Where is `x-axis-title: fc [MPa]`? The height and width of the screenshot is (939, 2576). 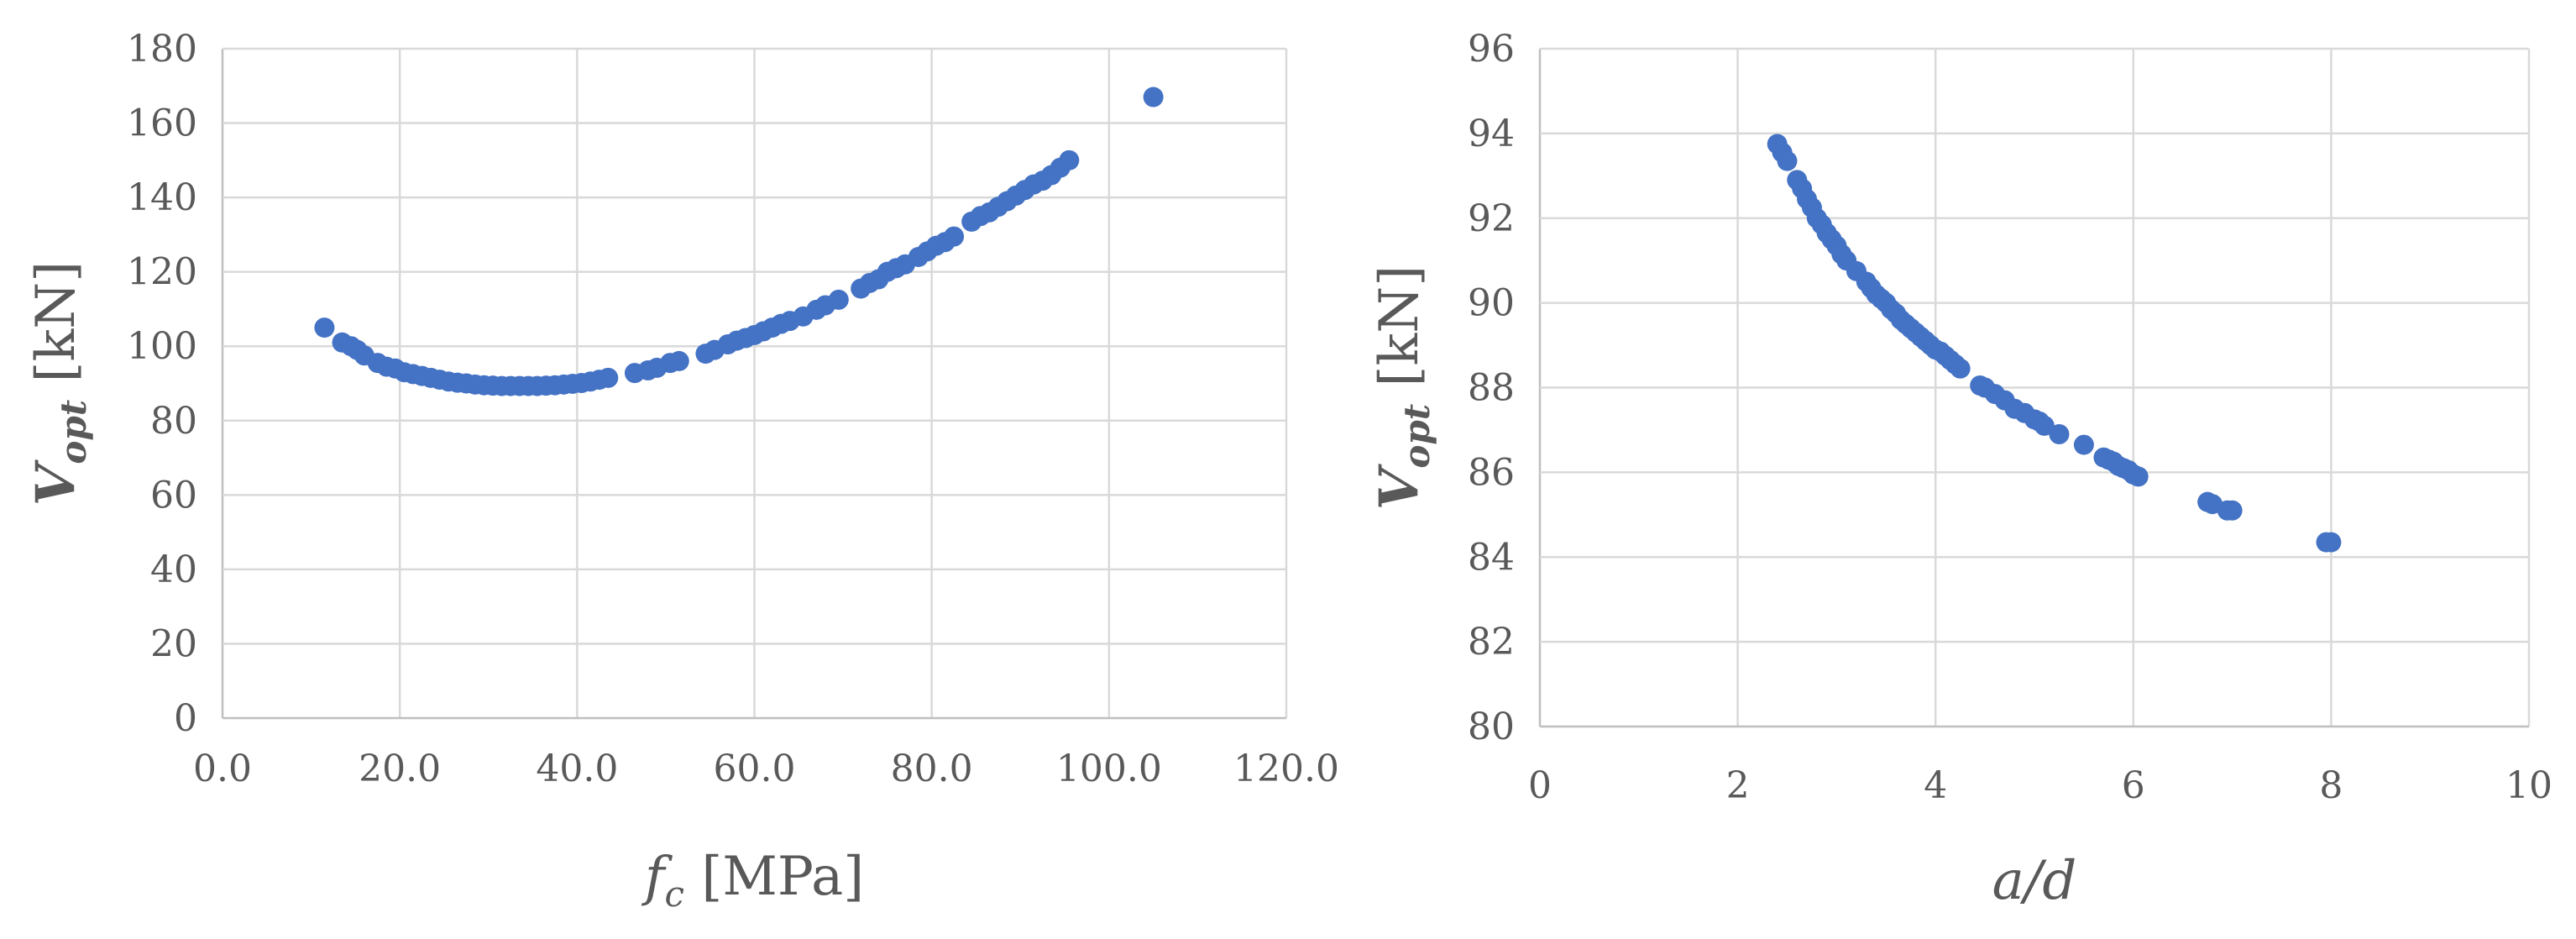 x-axis-title: fc [MPa] is located at coordinates (753, 881).